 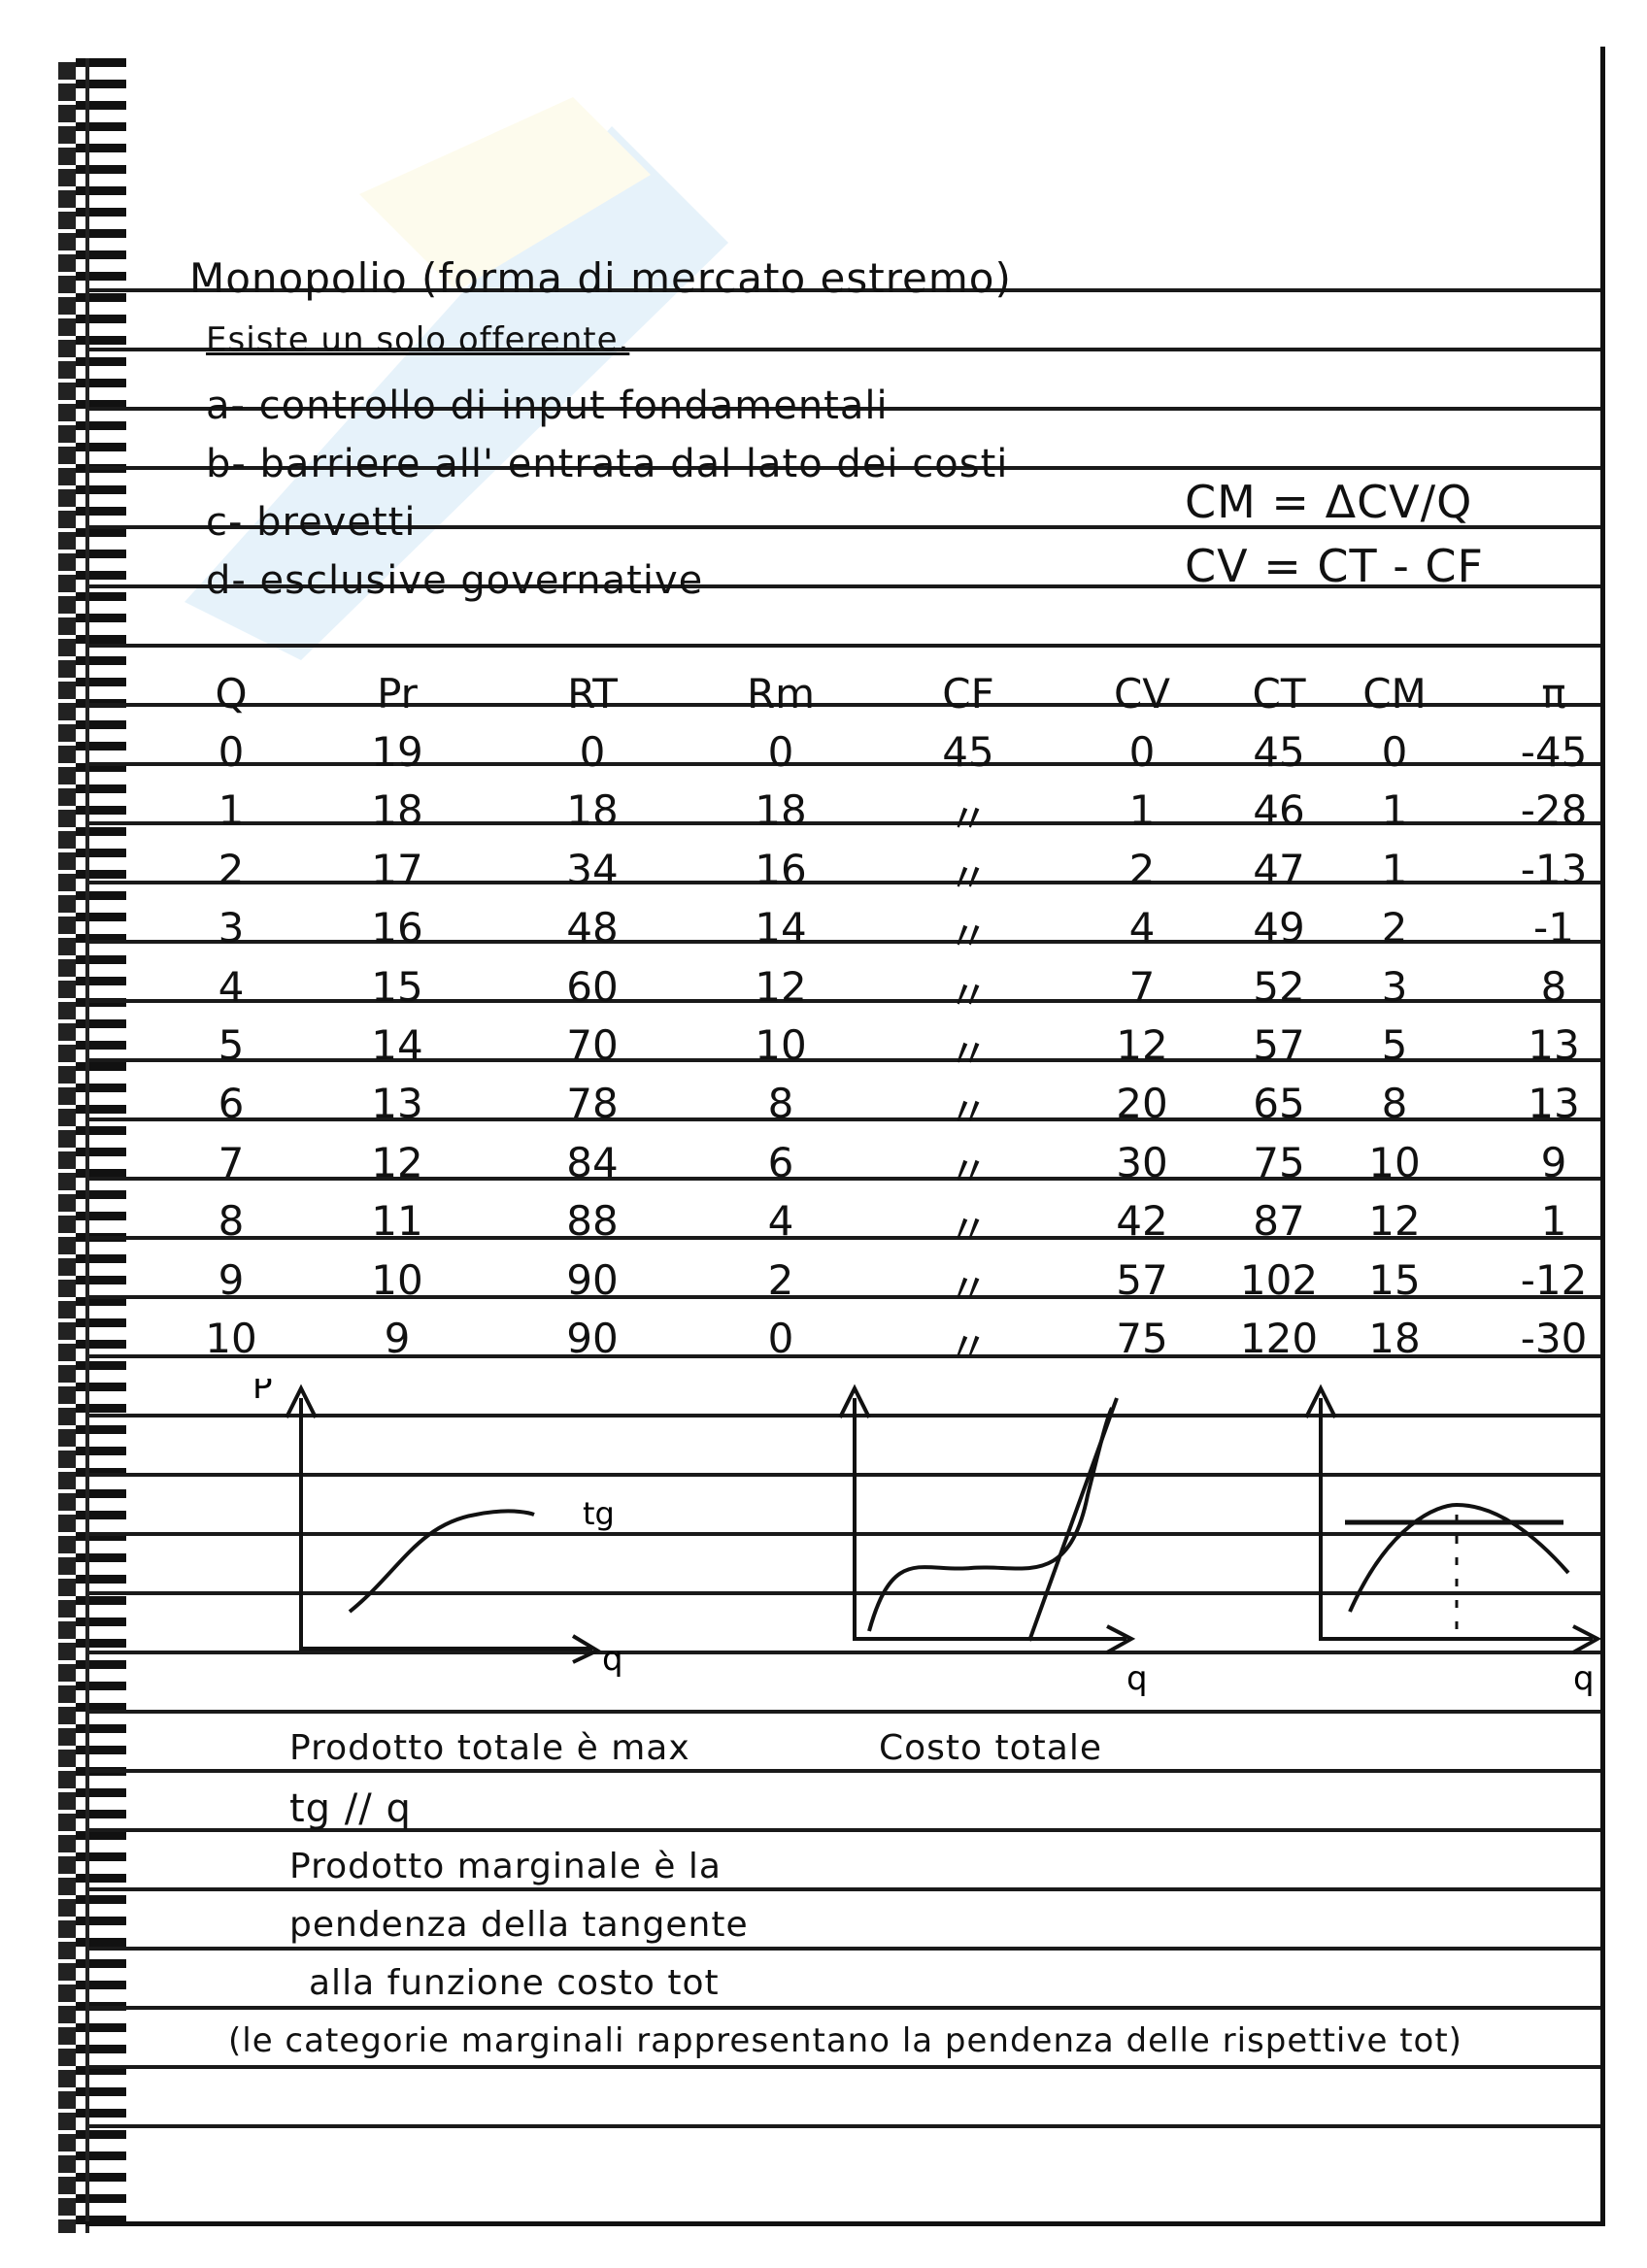 What do you see at coordinates (490, 1748) in the screenshot?
I see `caption-total-product: Prodotto totale è max` at bounding box center [490, 1748].